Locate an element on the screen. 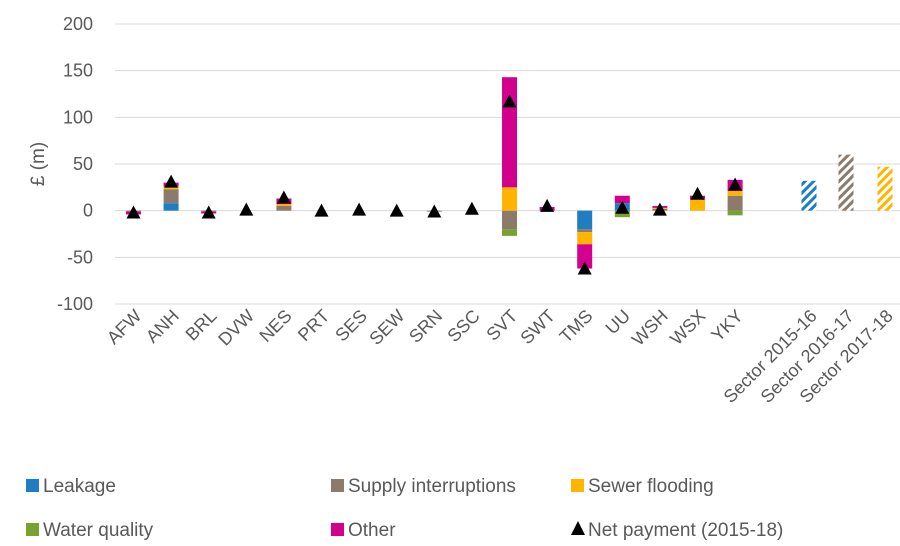 The height and width of the screenshot is (546, 900). y-tick-label: -100 is located at coordinates (75, 304).